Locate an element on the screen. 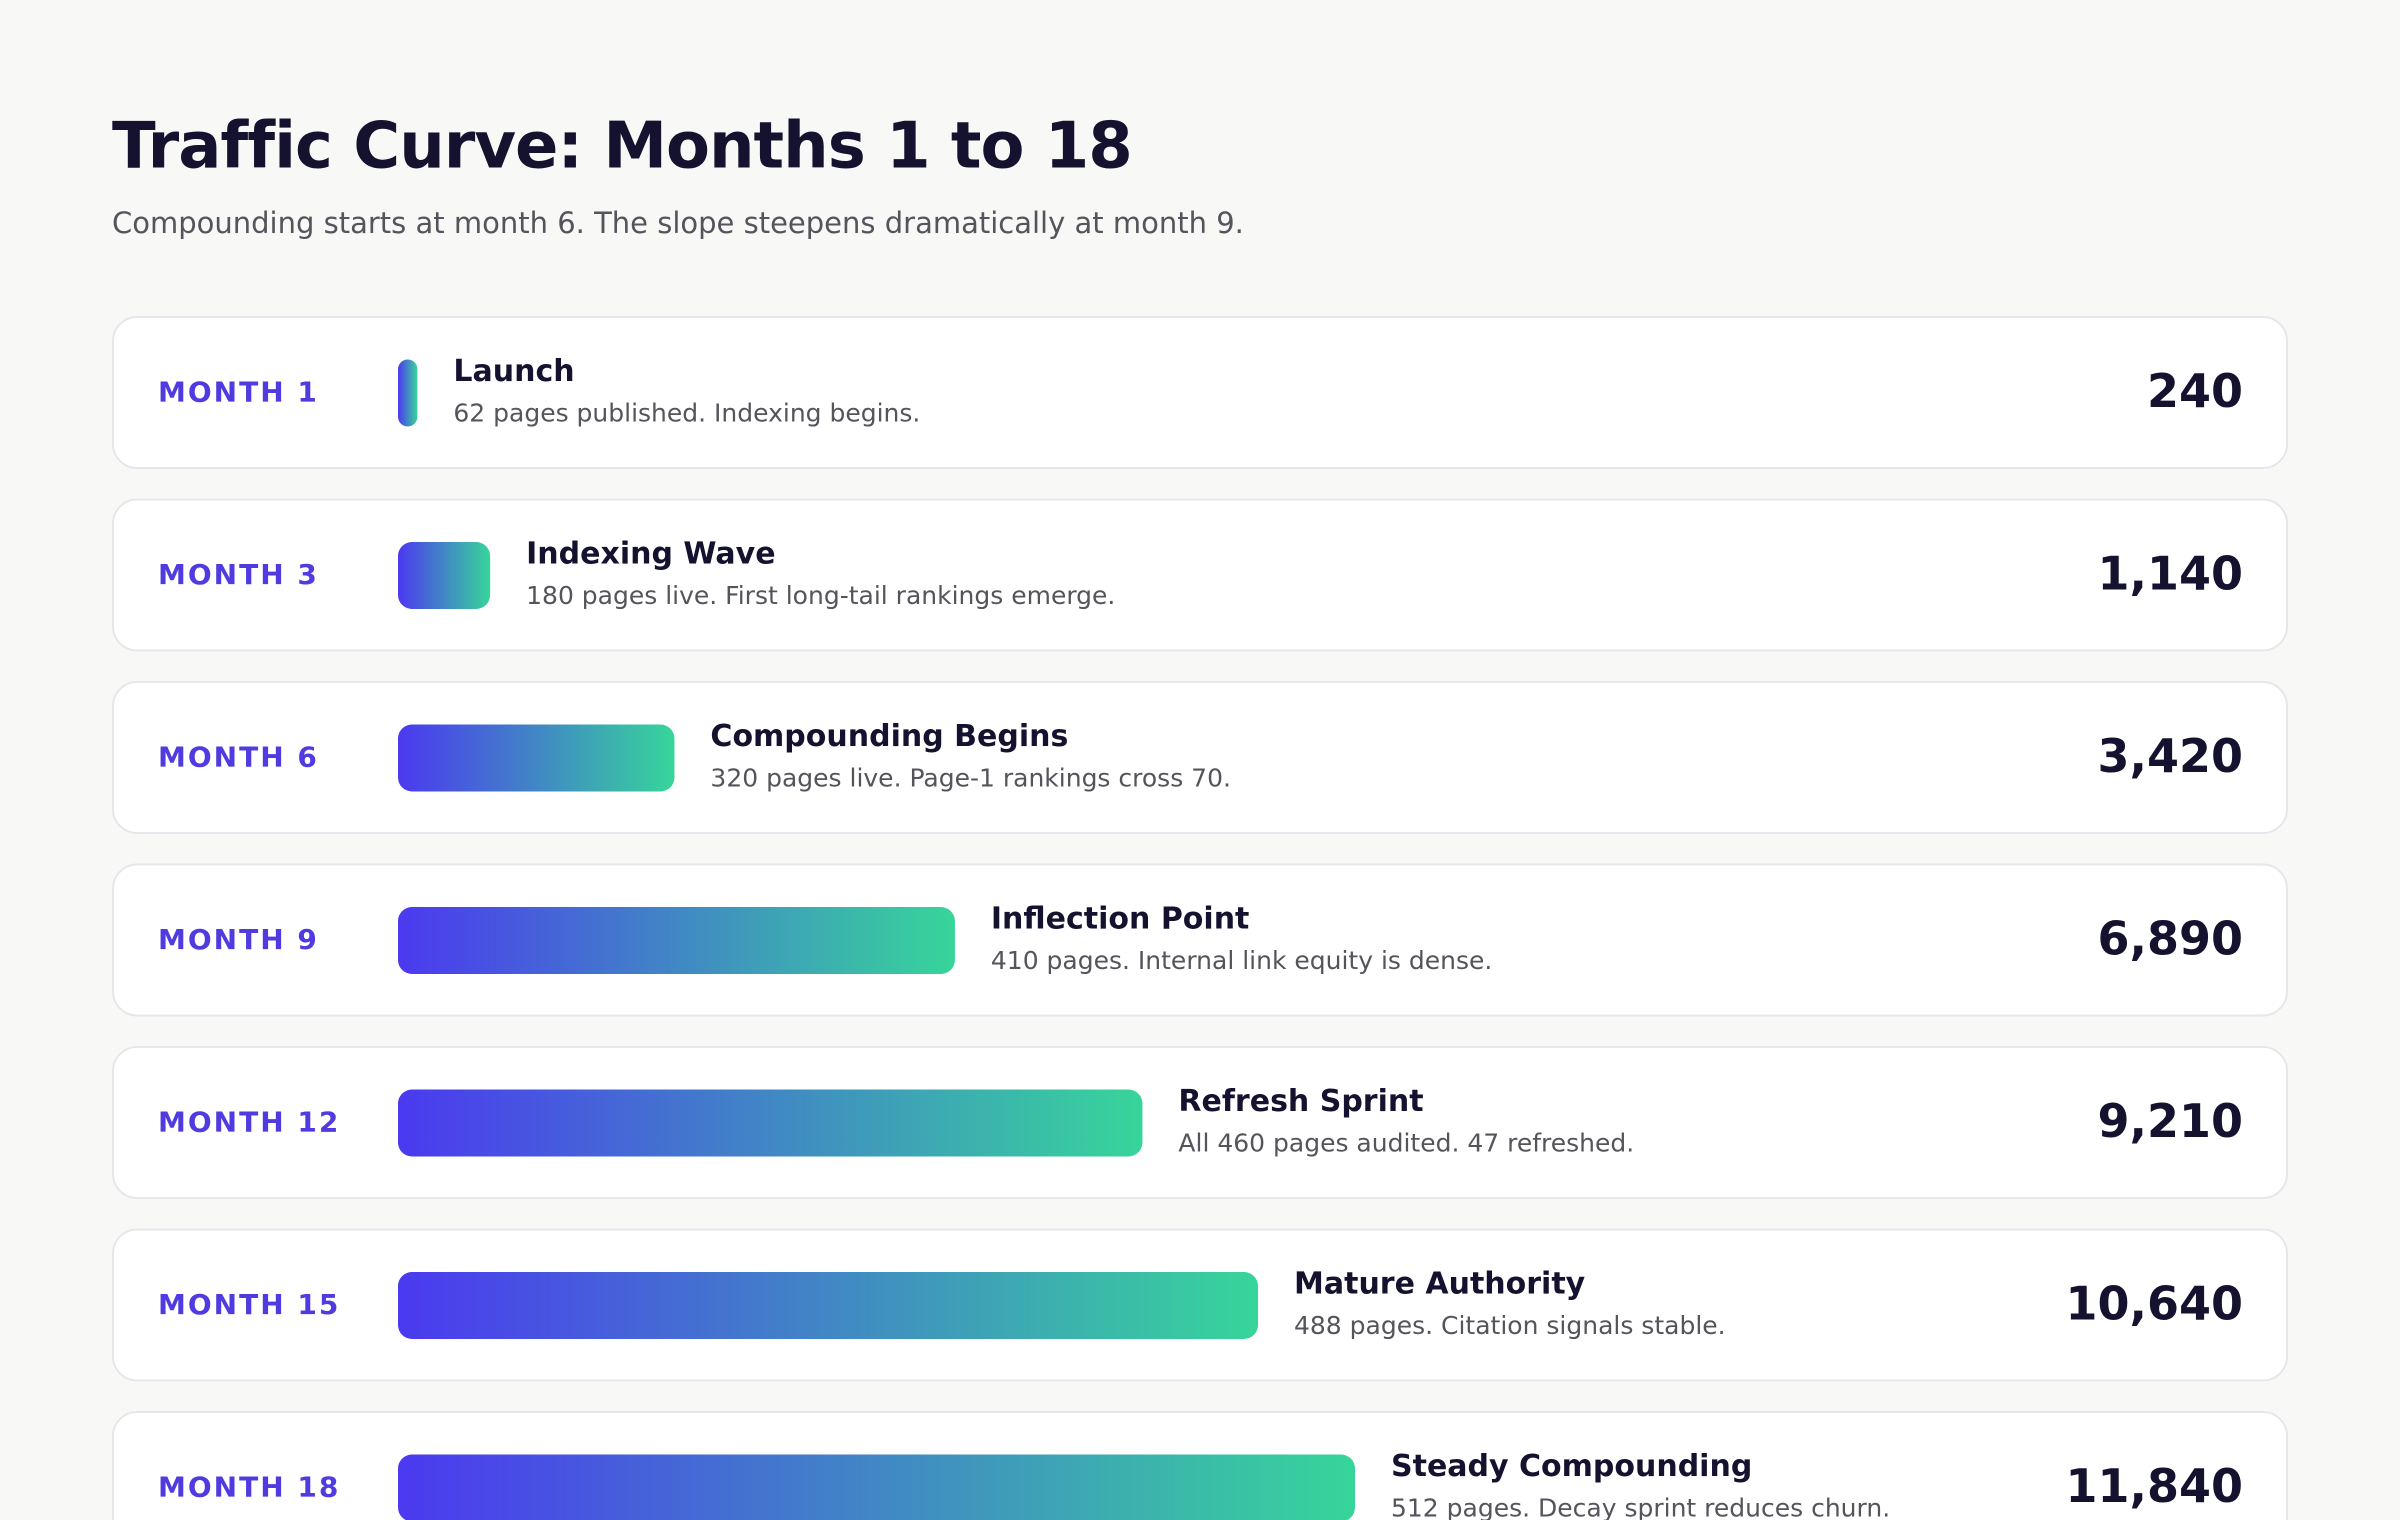 The width and height of the screenshot is (2400, 1520). value-label: 10,640 is located at coordinates (2154, 1304).